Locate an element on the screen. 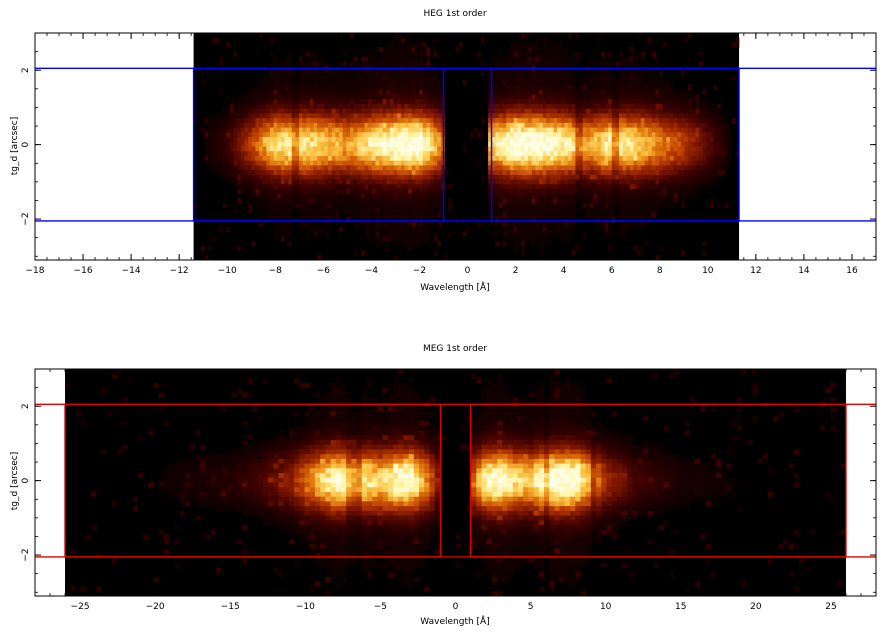  heg-x-tick-label: 14 is located at coordinates (804, 271).